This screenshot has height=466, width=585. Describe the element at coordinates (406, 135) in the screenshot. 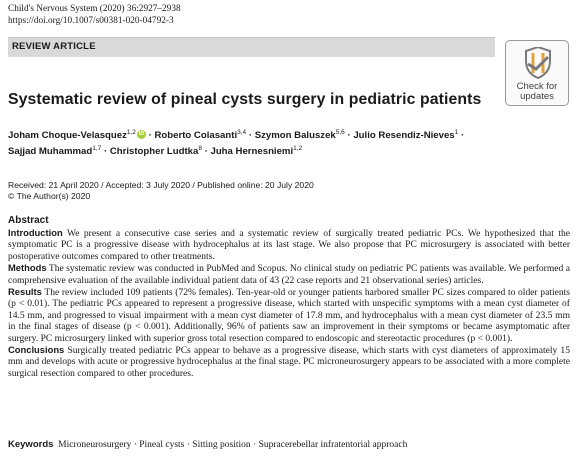

I see `author: Julio Resendiz-Nieves1` at that location.